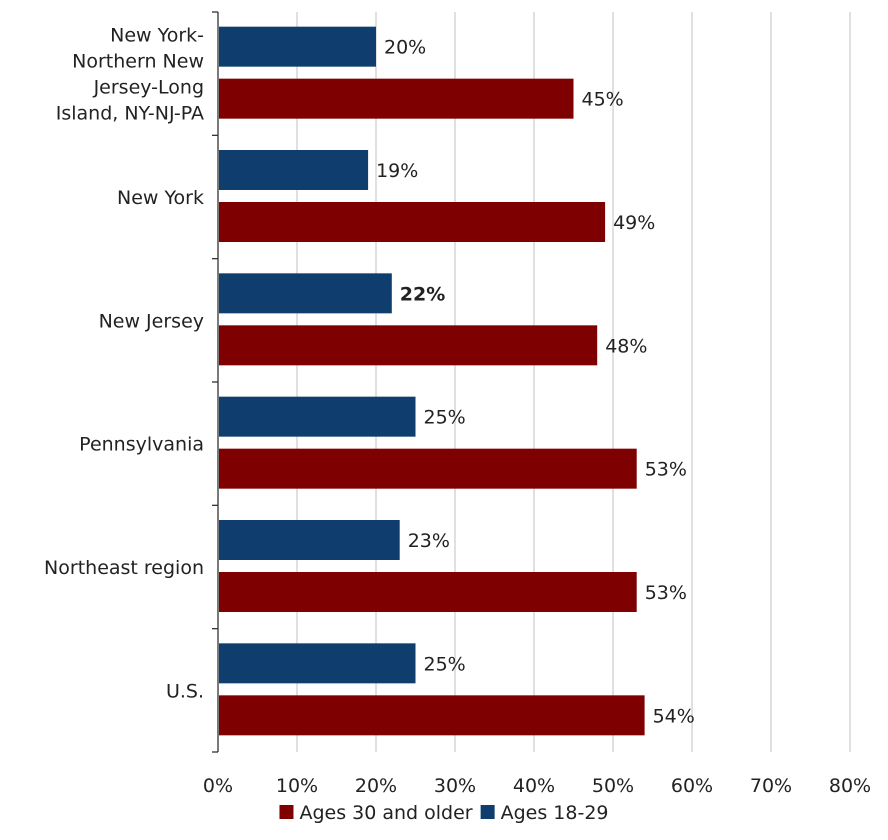  I want to click on category-label: New York, so click(160, 198).